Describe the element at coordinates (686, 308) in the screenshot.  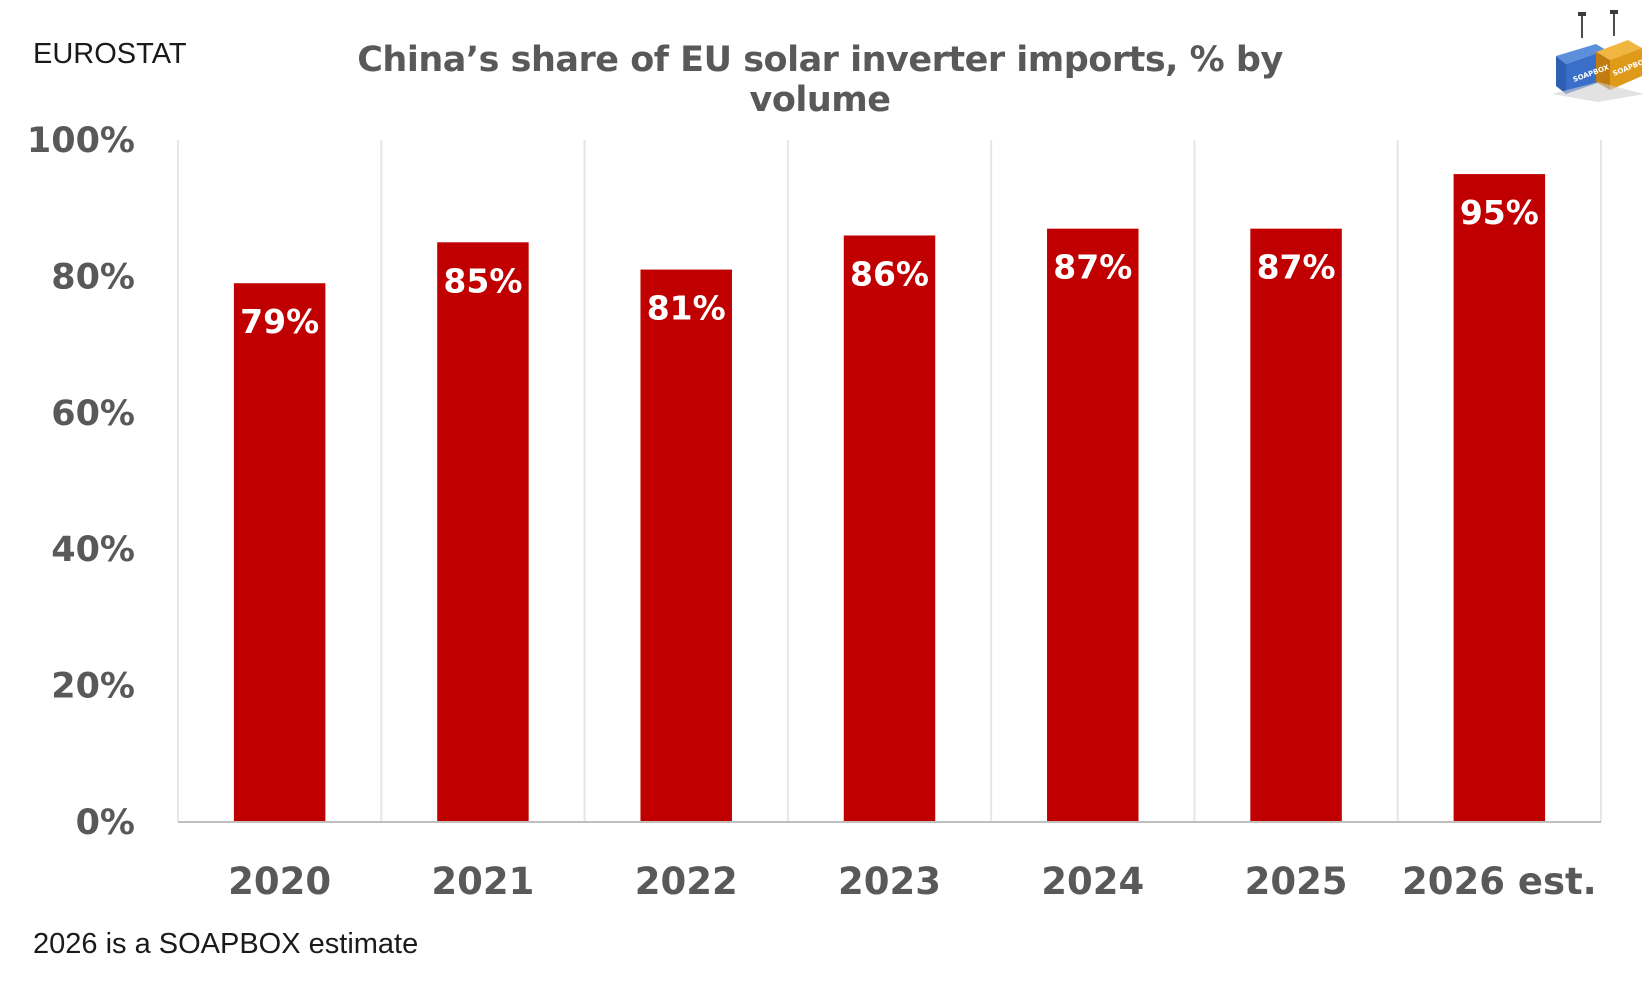
I see `data-label: 81%` at that location.